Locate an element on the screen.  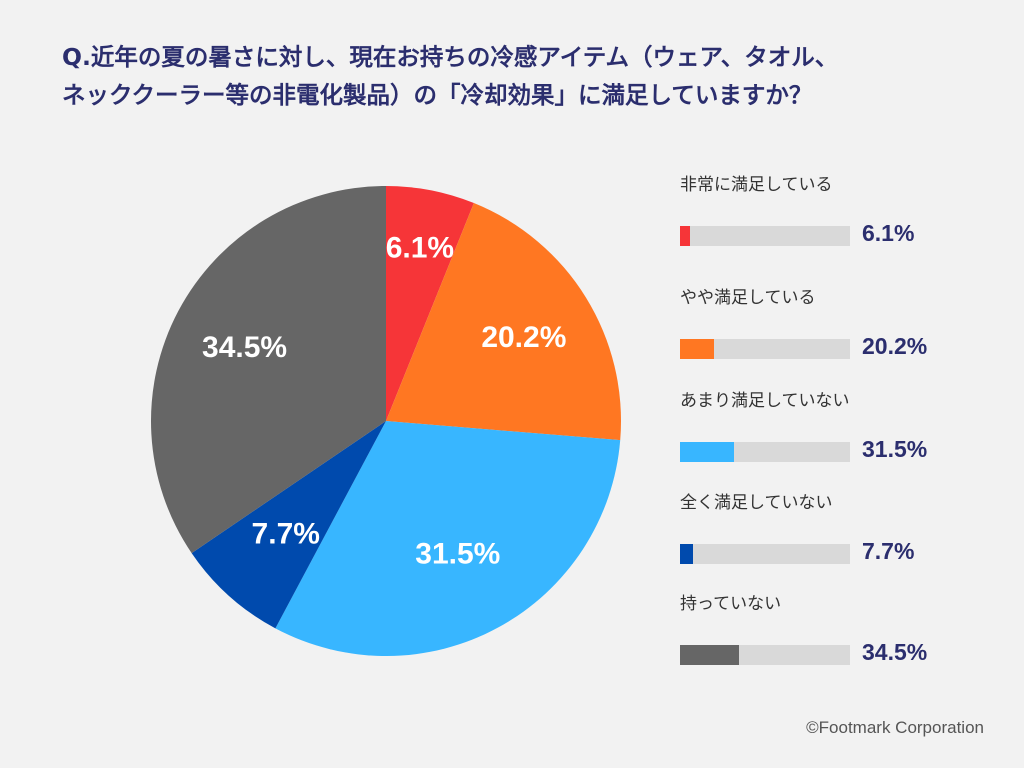
pie-slice-not-very-satisfied is located at coordinates (448, 538).